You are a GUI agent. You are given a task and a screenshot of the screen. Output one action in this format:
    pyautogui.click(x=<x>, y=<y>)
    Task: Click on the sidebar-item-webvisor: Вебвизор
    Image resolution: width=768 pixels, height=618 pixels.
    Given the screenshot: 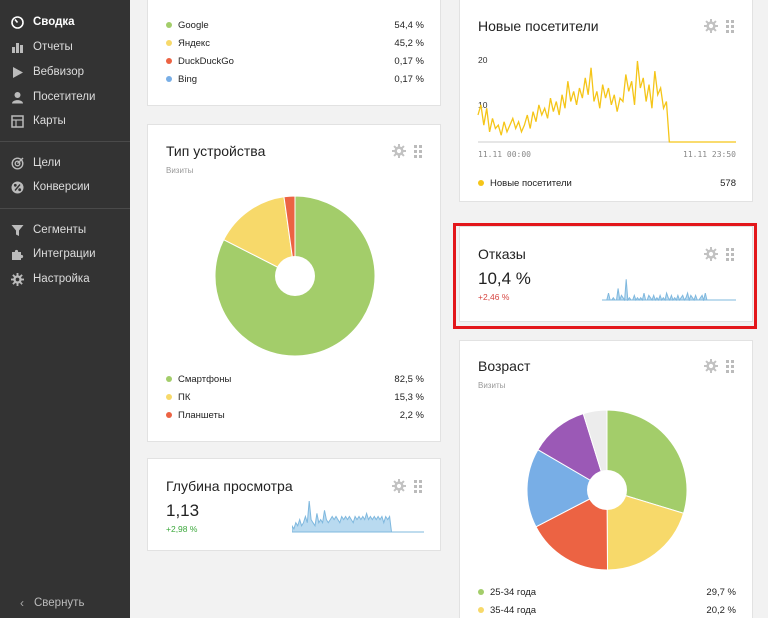 What is the action you would take?
    pyautogui.click(x=65, y=72)
    